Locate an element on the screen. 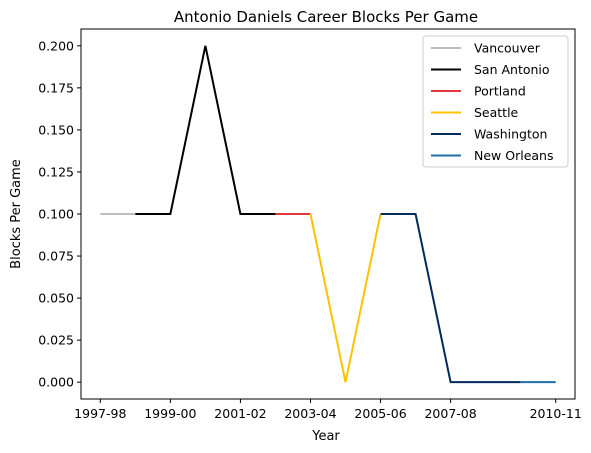 Image resolution: width=591 pixels, height=453 pixels. legend-label-vancouver: Vancouver is located at coordinates (507, 48).